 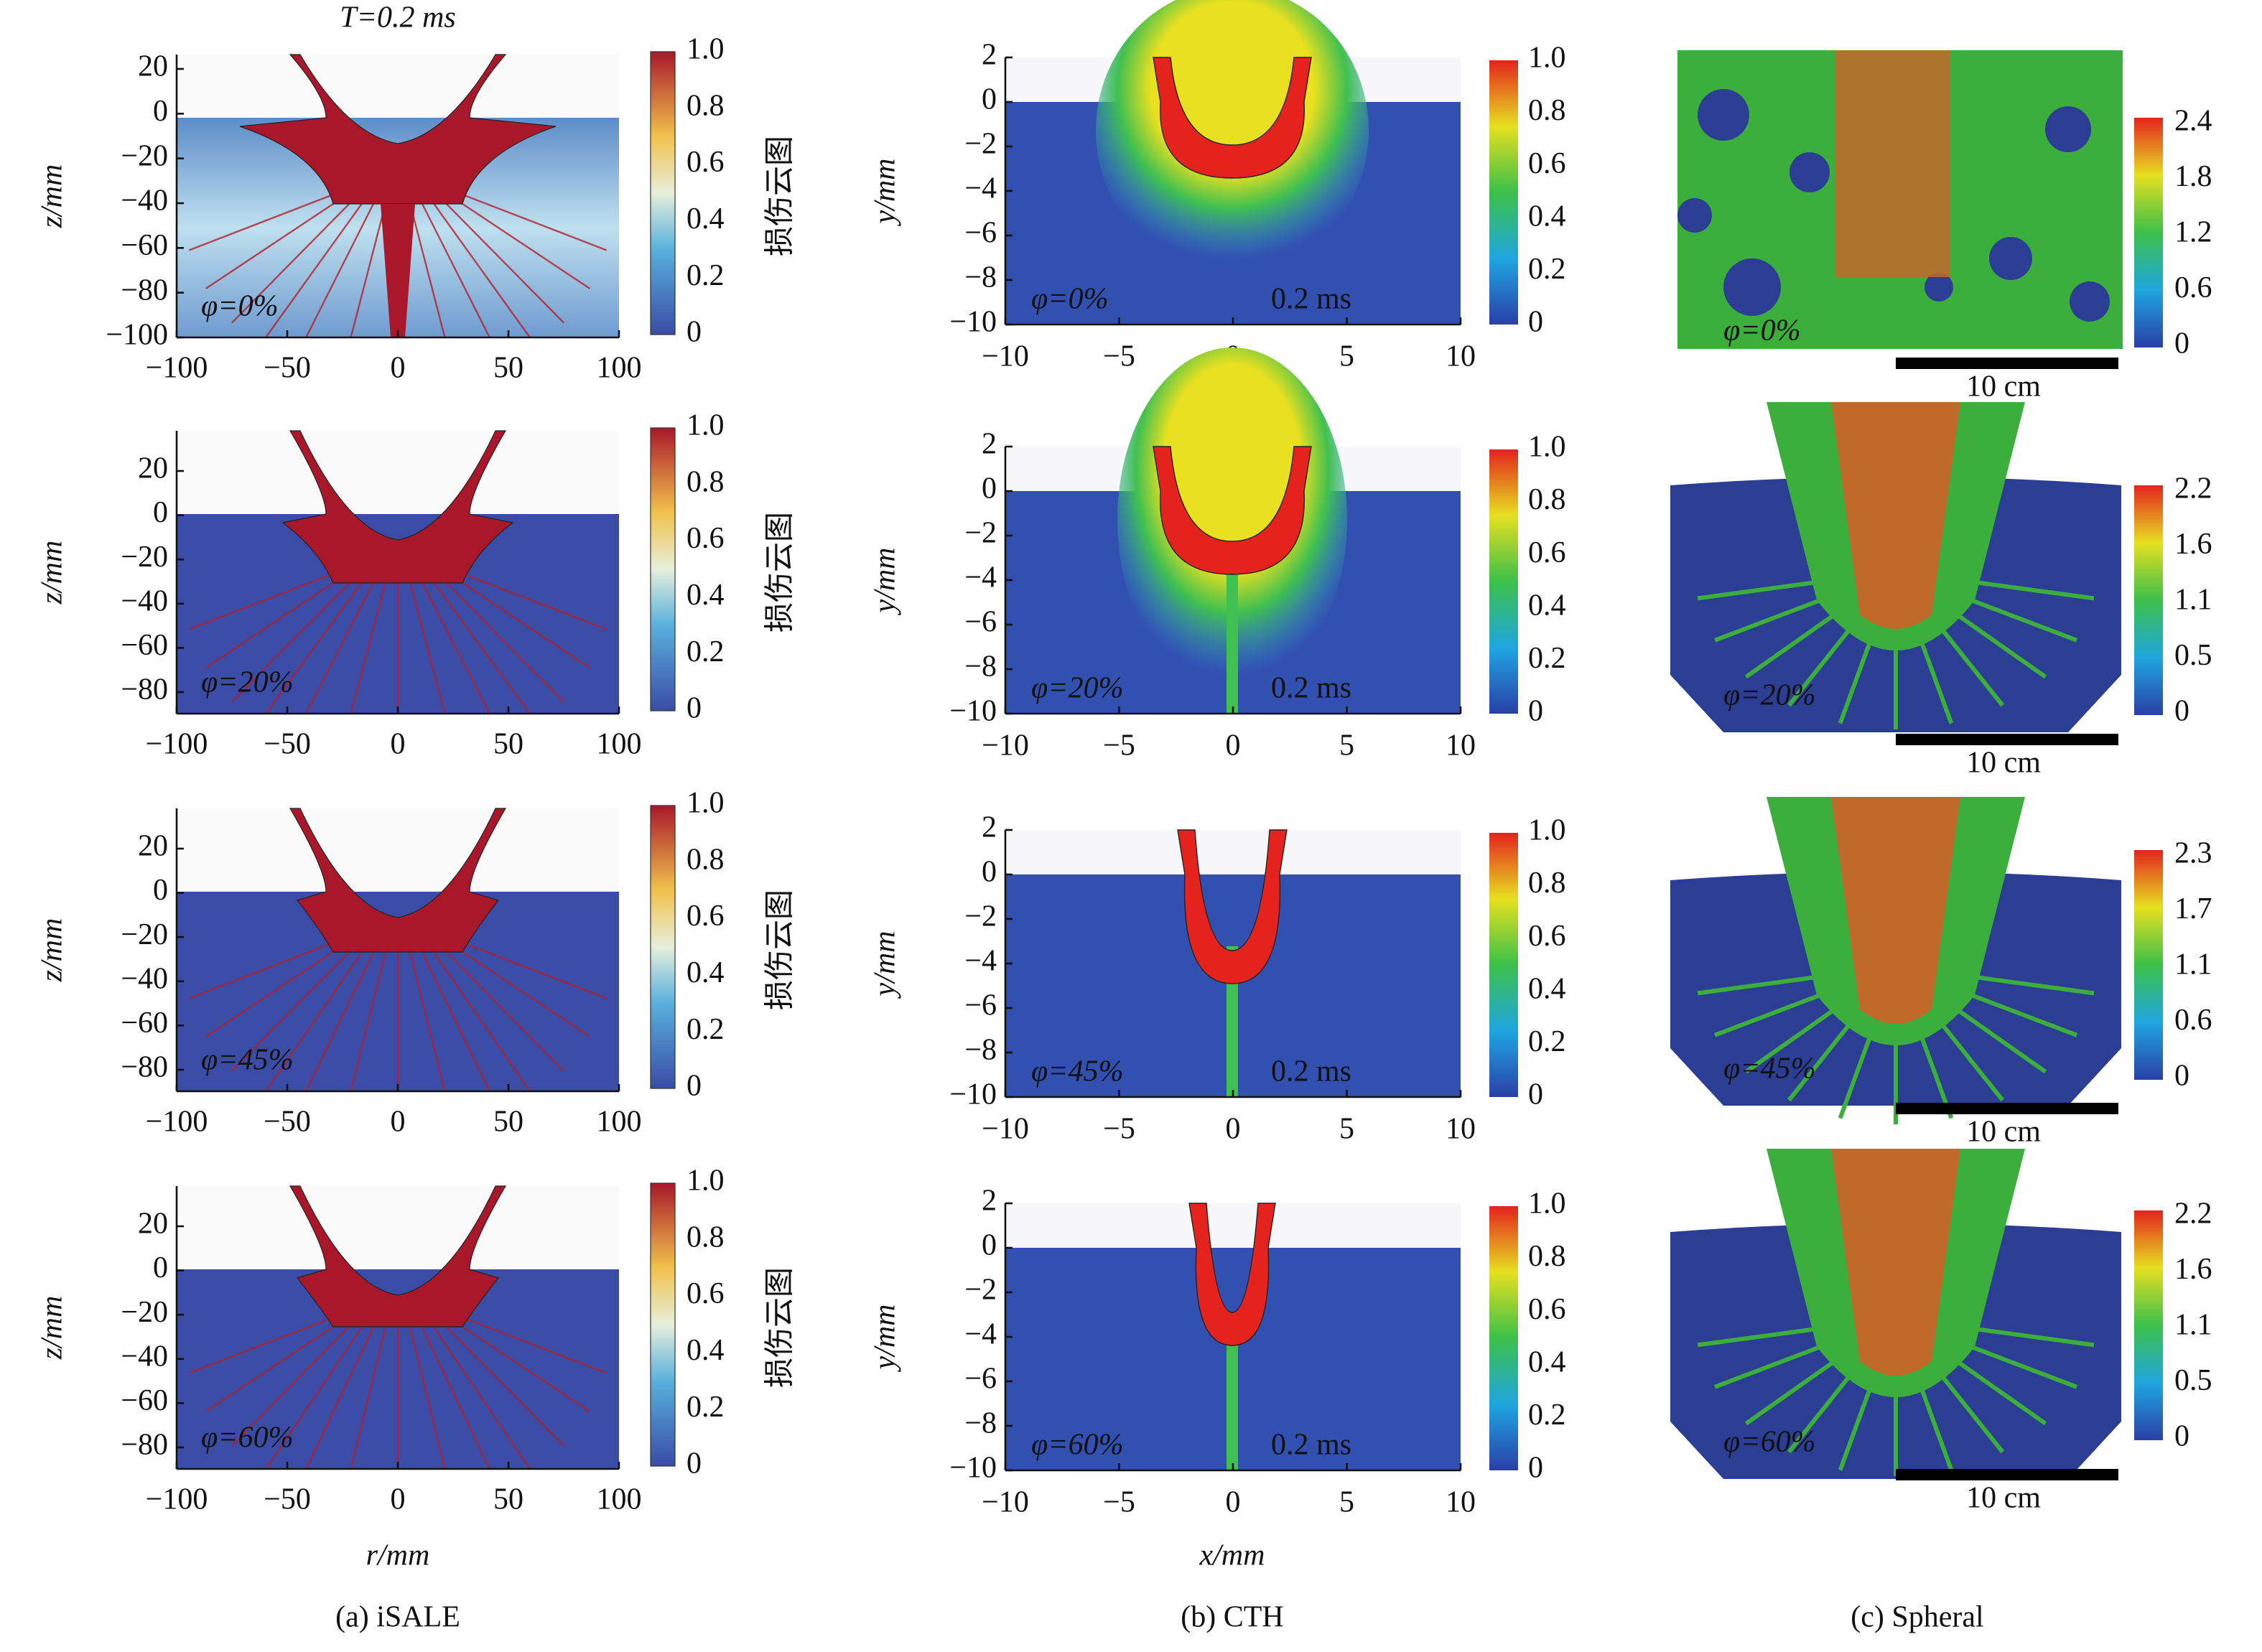 I want to click on colorbar-tick-label: 0.8, so click(x=705, y=1237).